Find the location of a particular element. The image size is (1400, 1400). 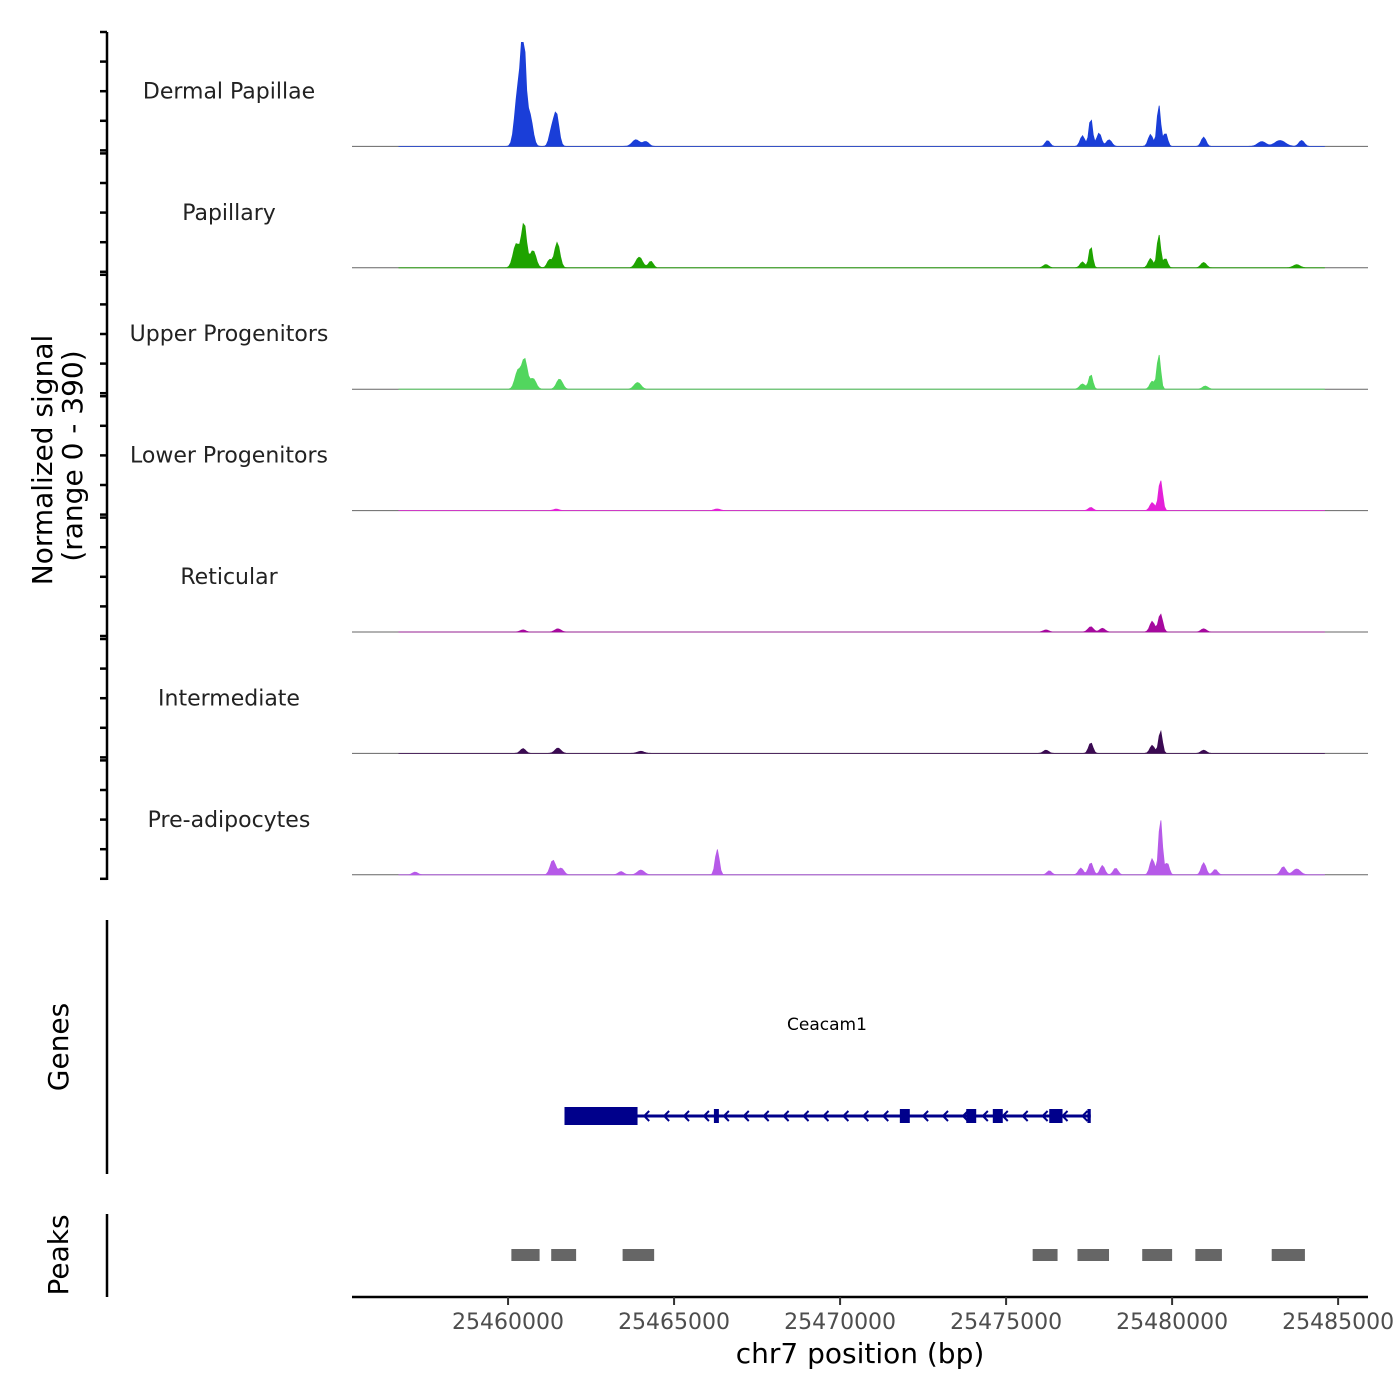

track-6: Pre-adipocytes is located at coordinates (758, 842).